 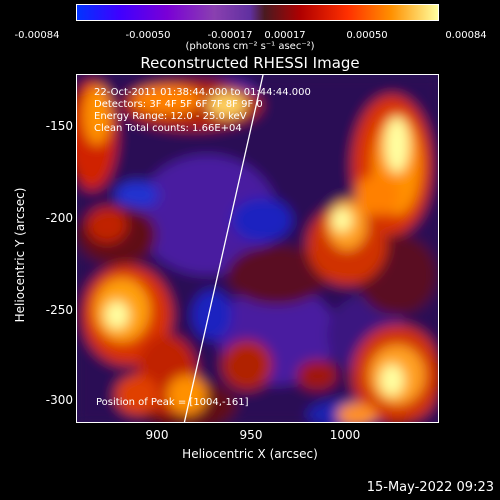 I want to click on x-axis-label: Heliocentric X (arcsec), so click(x=250, y=454).